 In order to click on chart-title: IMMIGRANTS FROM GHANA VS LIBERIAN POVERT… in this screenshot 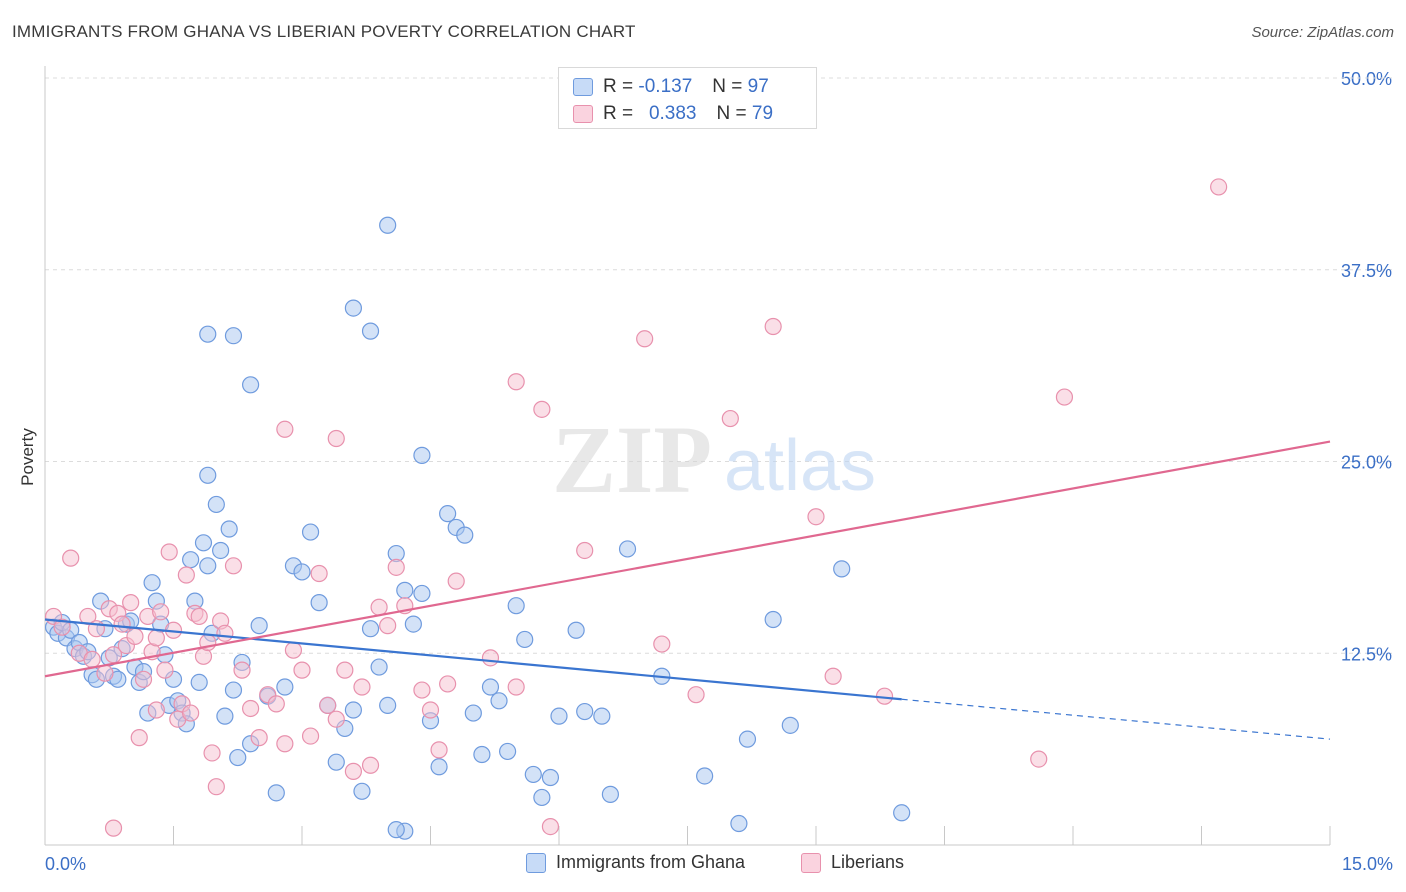, I will do `click(324, 31)`.